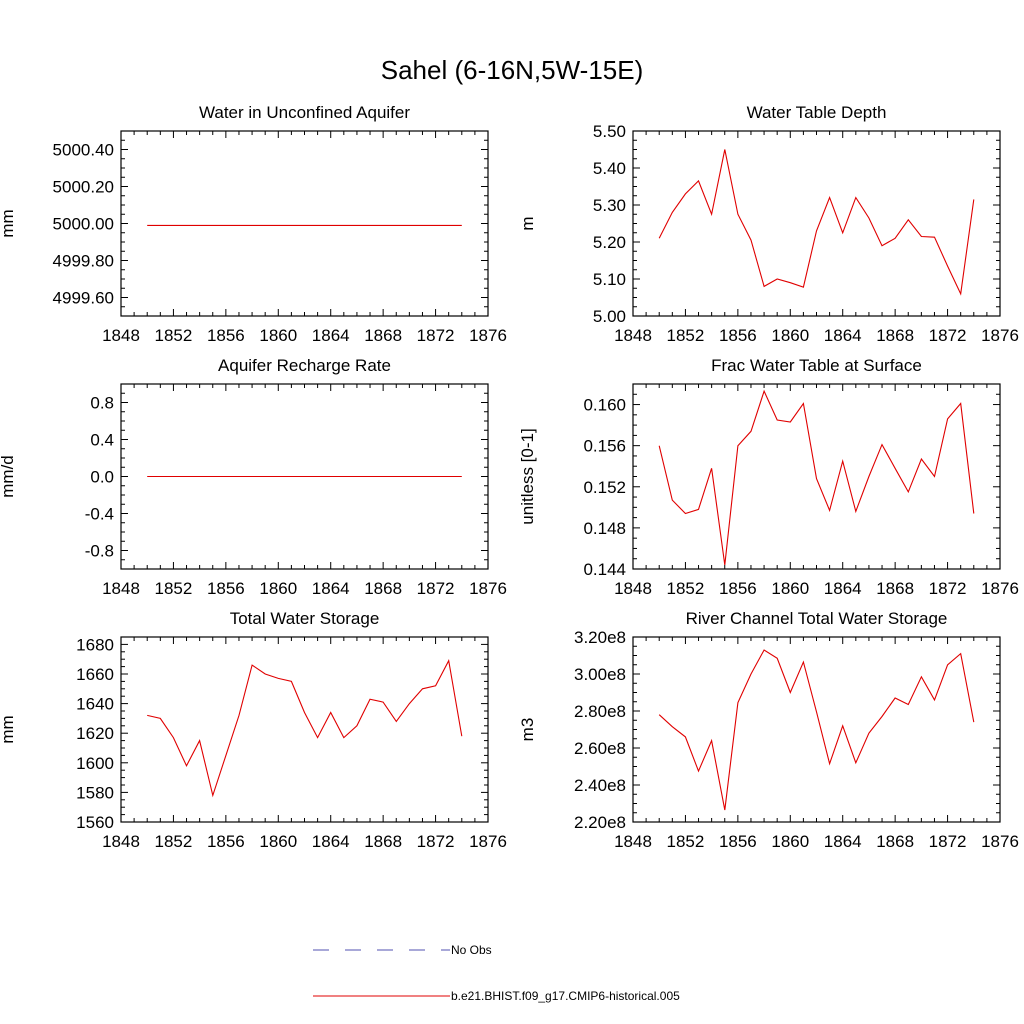 This screenshot has height=1024, width=1024. What do you see at coordinates (609, 168) in the screenshot?
I see `y-tick-label: 5.40` at bounding box center [609, 168].